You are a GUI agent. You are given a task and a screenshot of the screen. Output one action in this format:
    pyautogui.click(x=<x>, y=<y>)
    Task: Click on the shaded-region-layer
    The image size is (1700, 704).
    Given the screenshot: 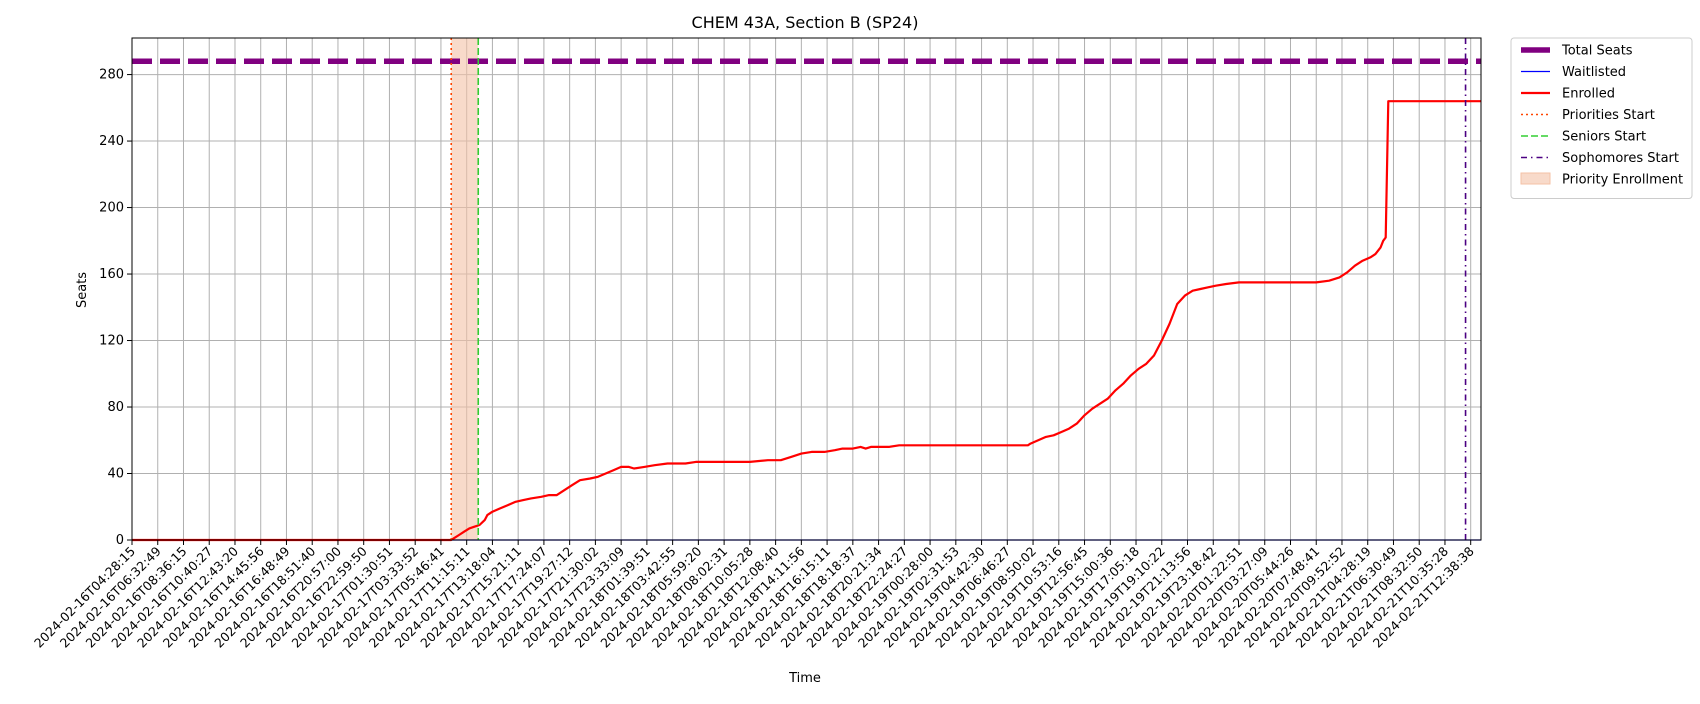 What is the action you would take?
    pyautogui.click(x=465, y=289)
    